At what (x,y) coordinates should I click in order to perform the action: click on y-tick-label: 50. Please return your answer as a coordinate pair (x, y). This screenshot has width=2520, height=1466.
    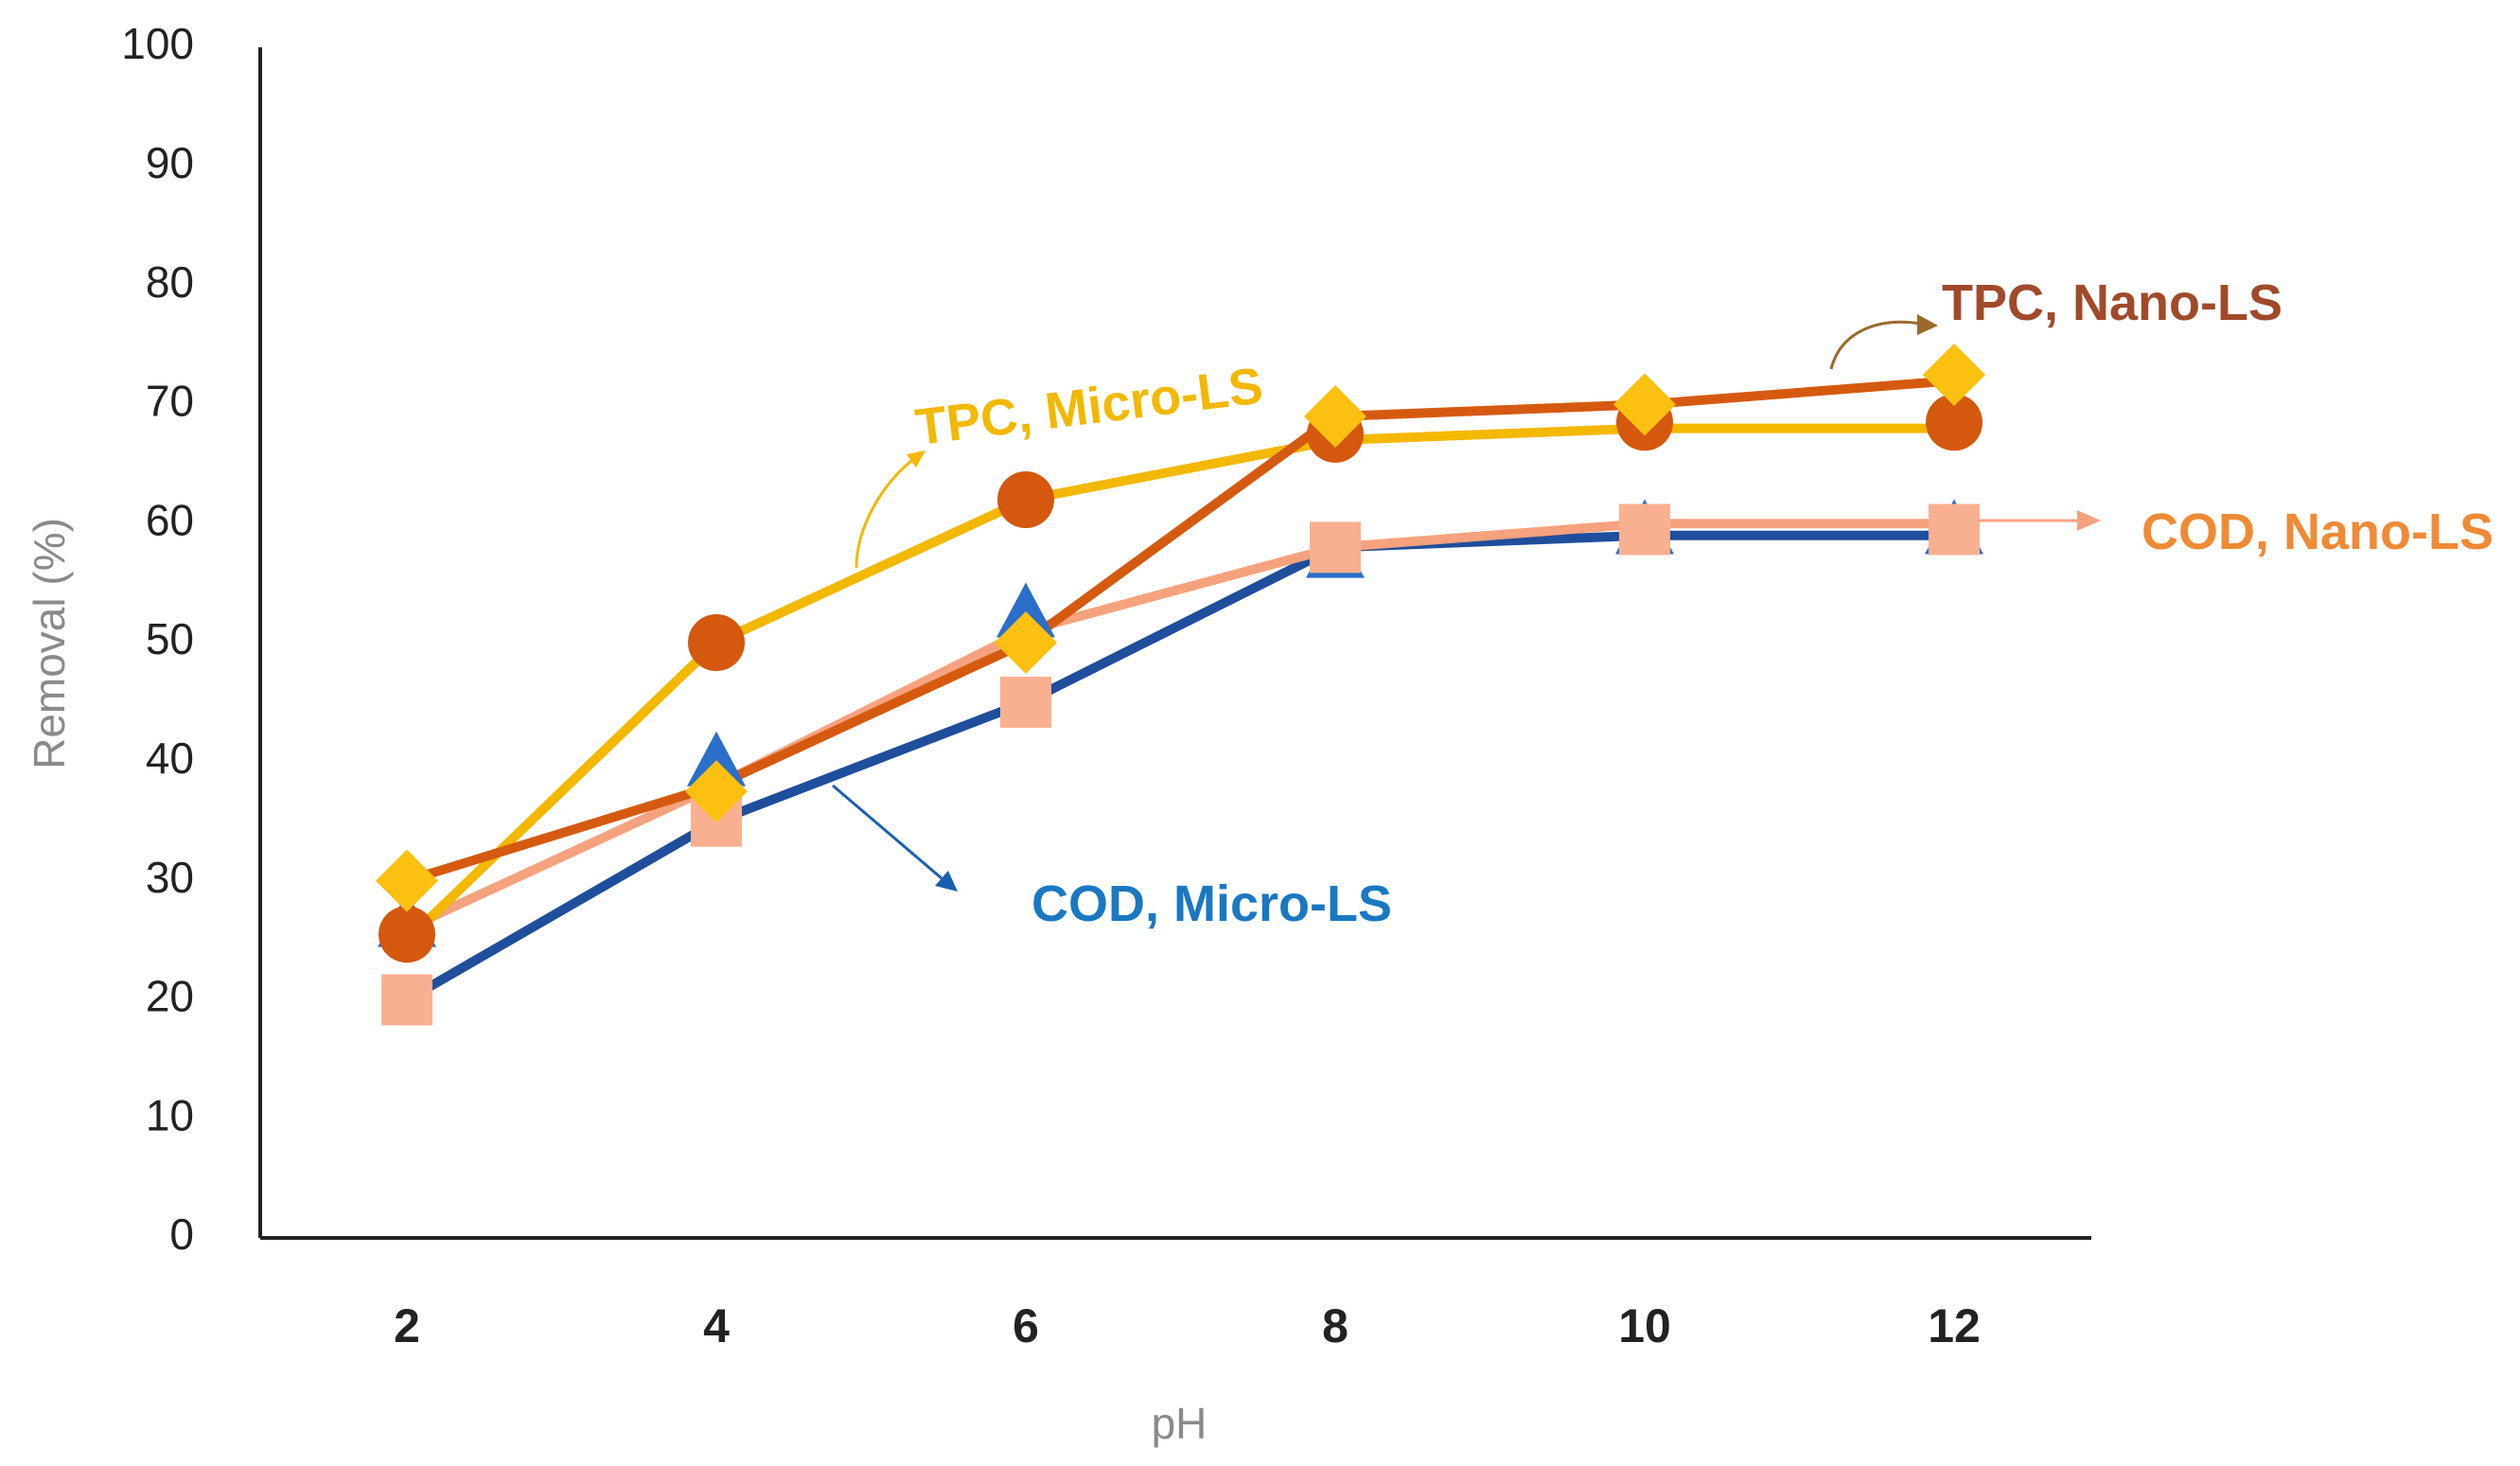
    Looking at the image, I should click on (170, 638).